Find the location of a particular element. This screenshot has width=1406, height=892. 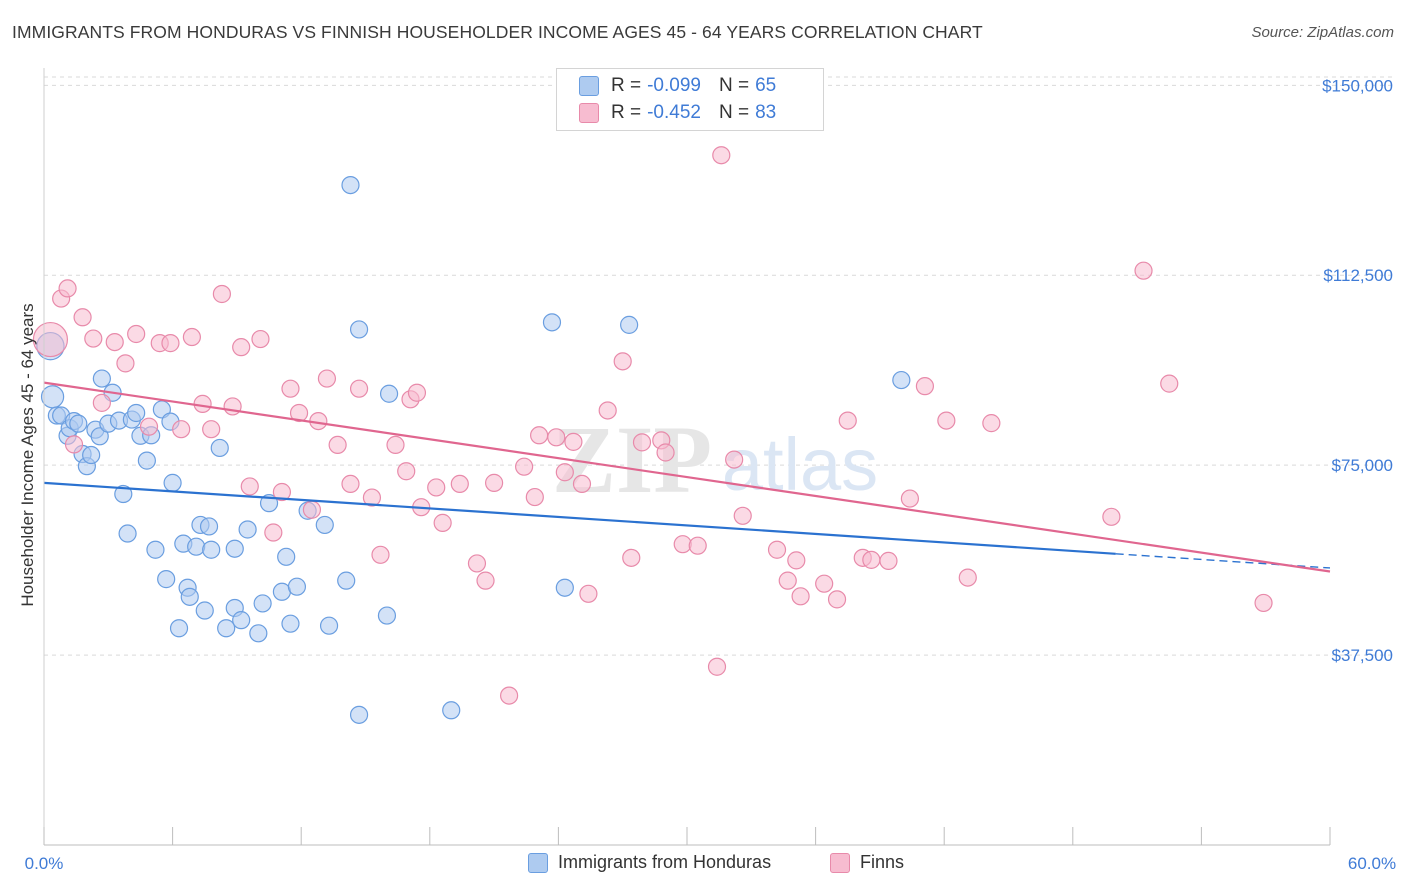

y-tick-label: $150,000 is located at coordinates (1357, 85).